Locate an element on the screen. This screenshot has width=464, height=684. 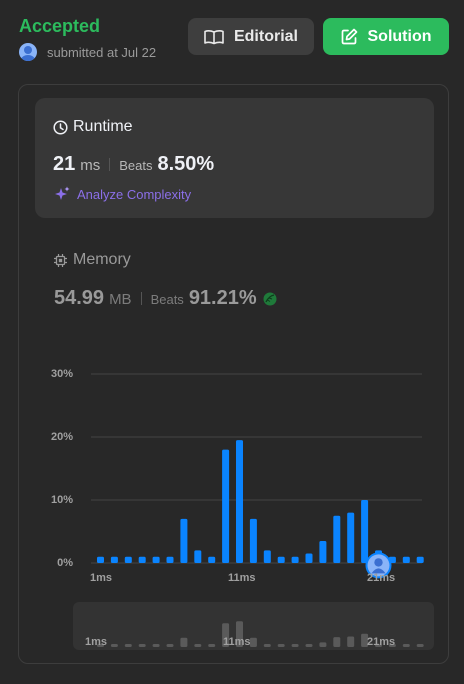
runtime-heading-label: Runtime is located at coordinates (103, 126).